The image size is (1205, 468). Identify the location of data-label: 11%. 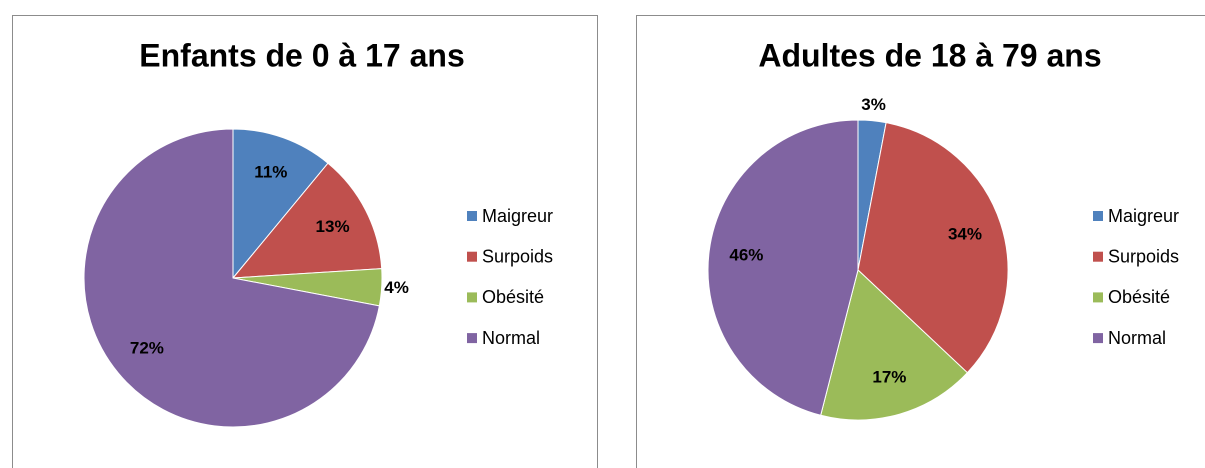
(270, 171).